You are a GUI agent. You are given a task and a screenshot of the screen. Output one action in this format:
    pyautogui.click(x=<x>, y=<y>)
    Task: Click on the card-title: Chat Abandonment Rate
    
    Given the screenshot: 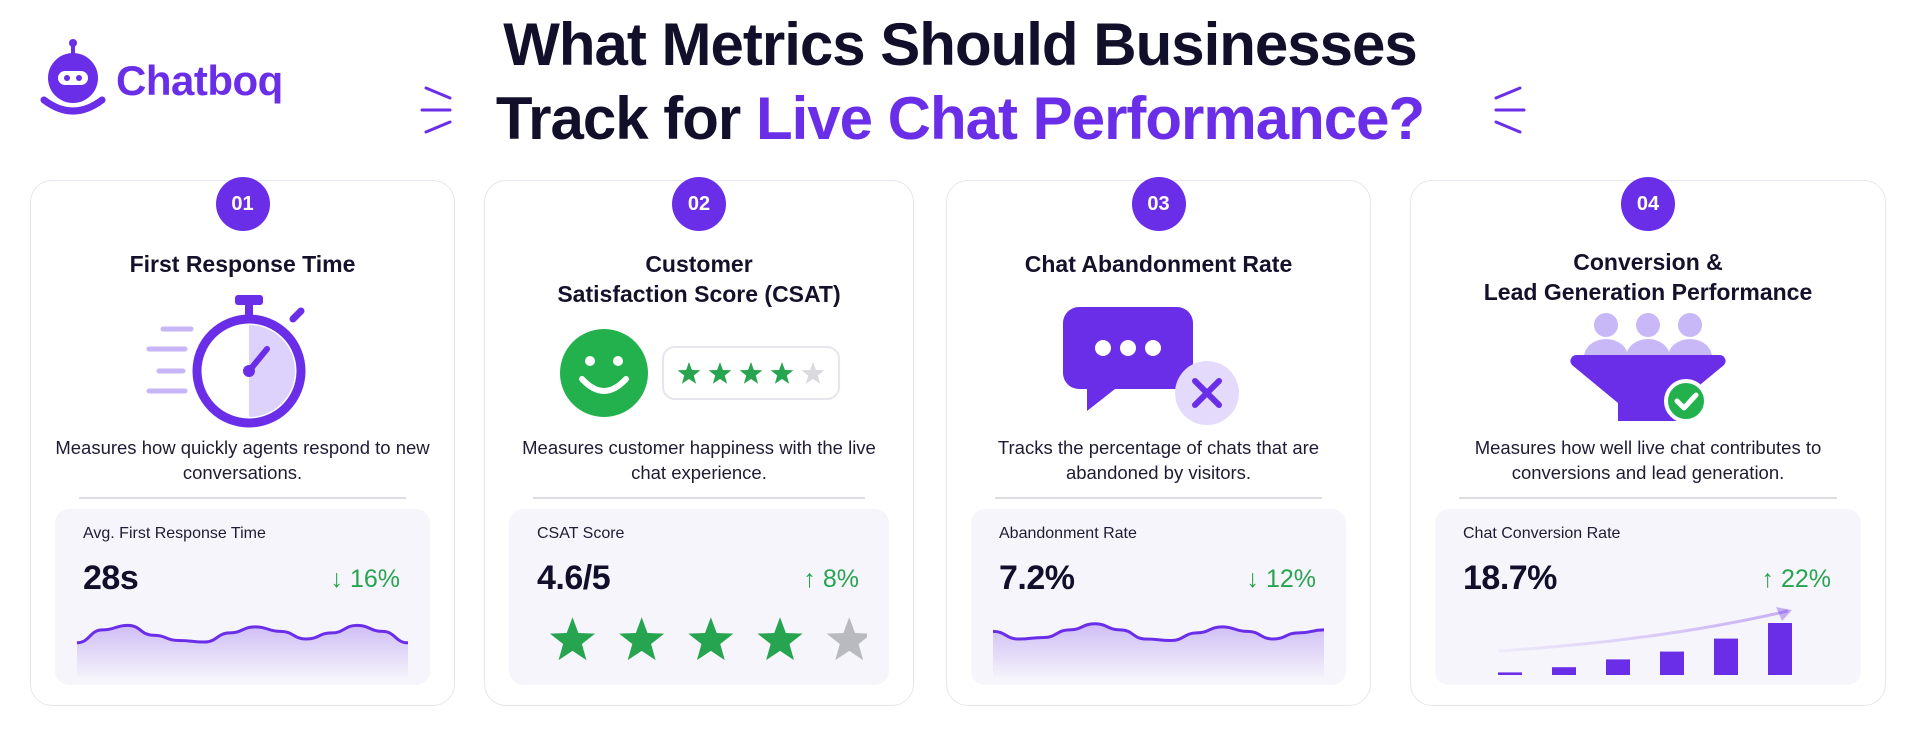 What is the action you would take?
    pyautogui.click(x=1158, y=264)
    